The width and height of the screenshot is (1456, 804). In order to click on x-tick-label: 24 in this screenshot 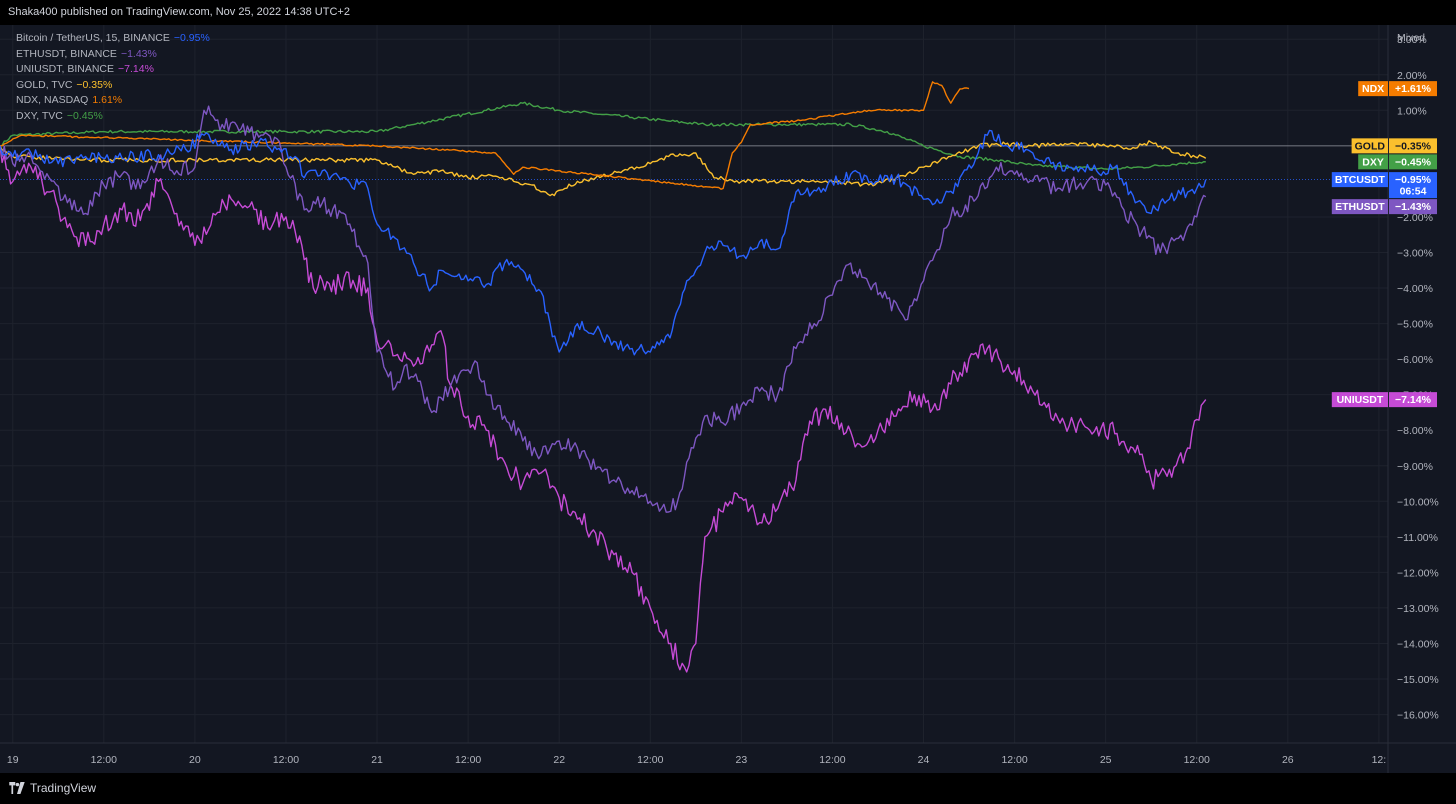, I will do `click(924, 760)`.